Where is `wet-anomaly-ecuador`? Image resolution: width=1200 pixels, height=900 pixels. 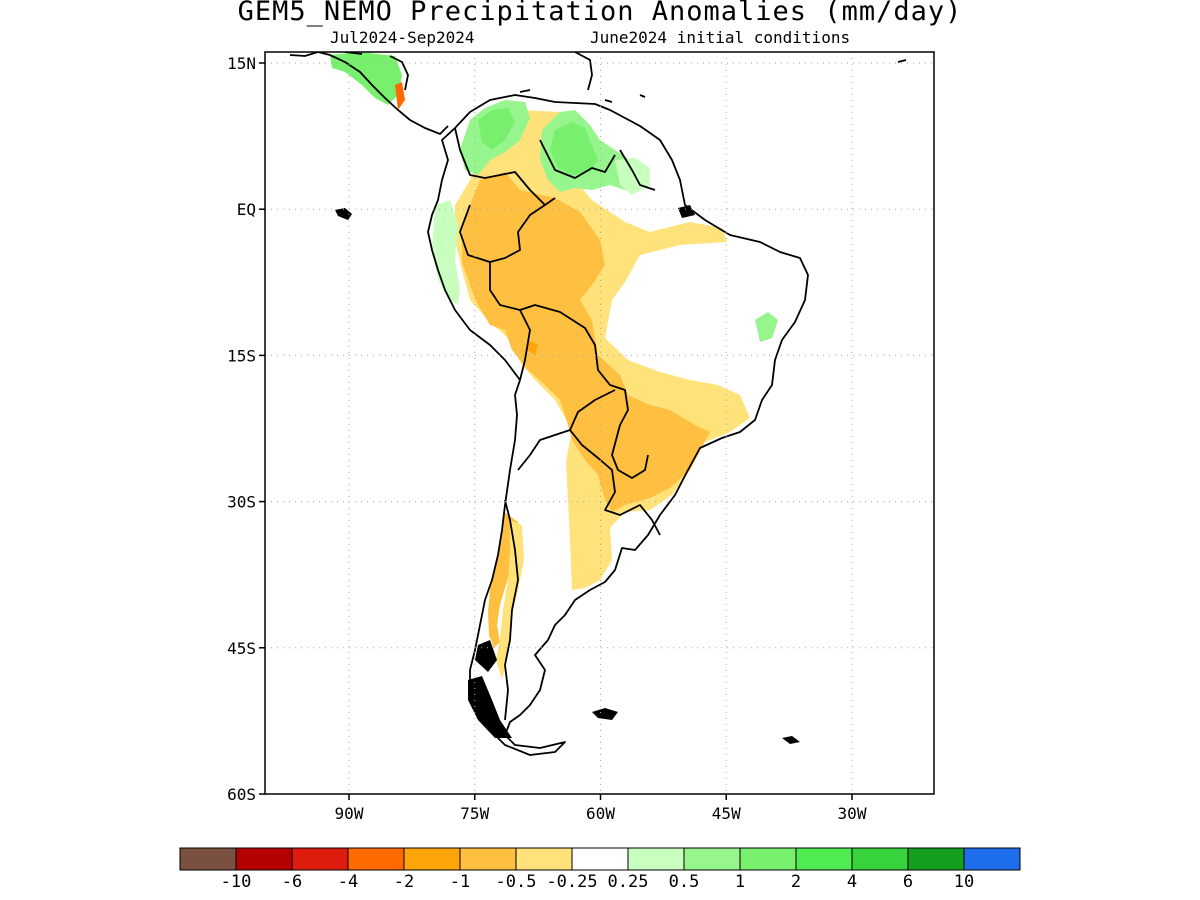 wet-anomaly-ecuador is located at coordinates (446, 252).